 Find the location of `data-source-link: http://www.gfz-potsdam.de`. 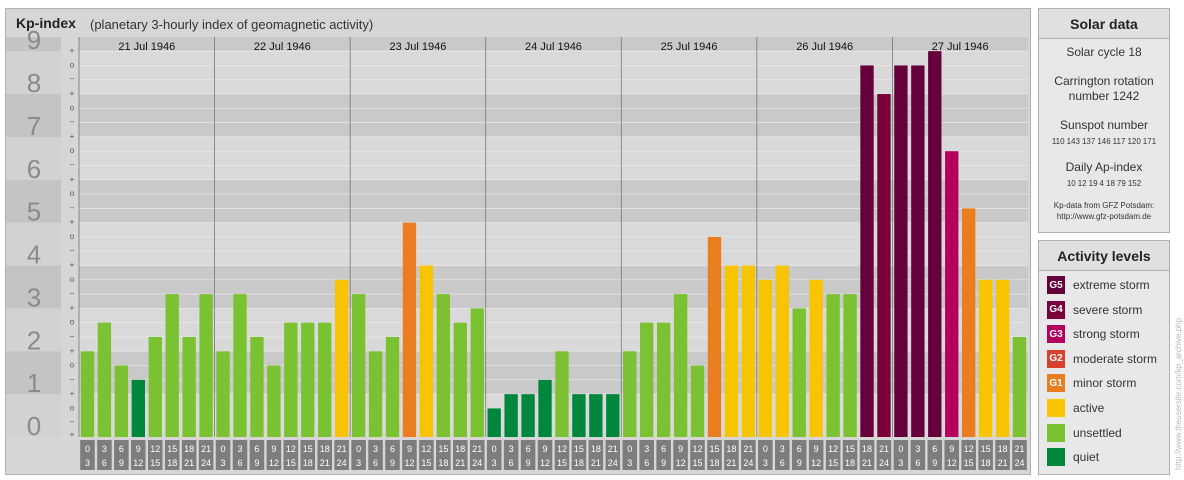

data-source-link: http://www.gfz-potsdam.de is located at coordinates (1104, 216).